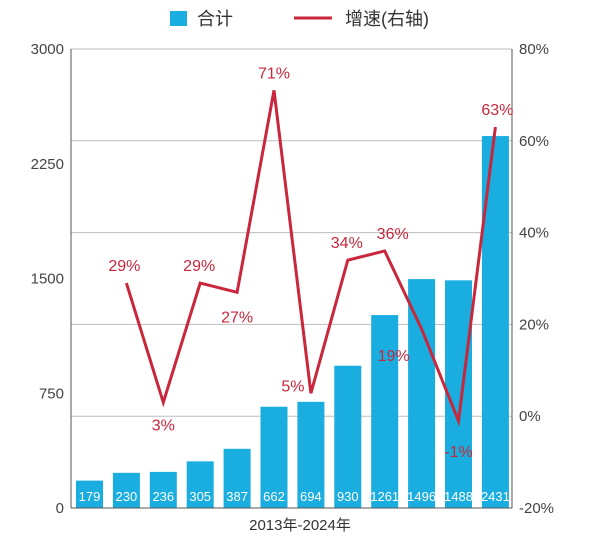 The width and height of the screenshot is (600, 544). I want to click on right-tick-label: -20%, so click(536, 508).